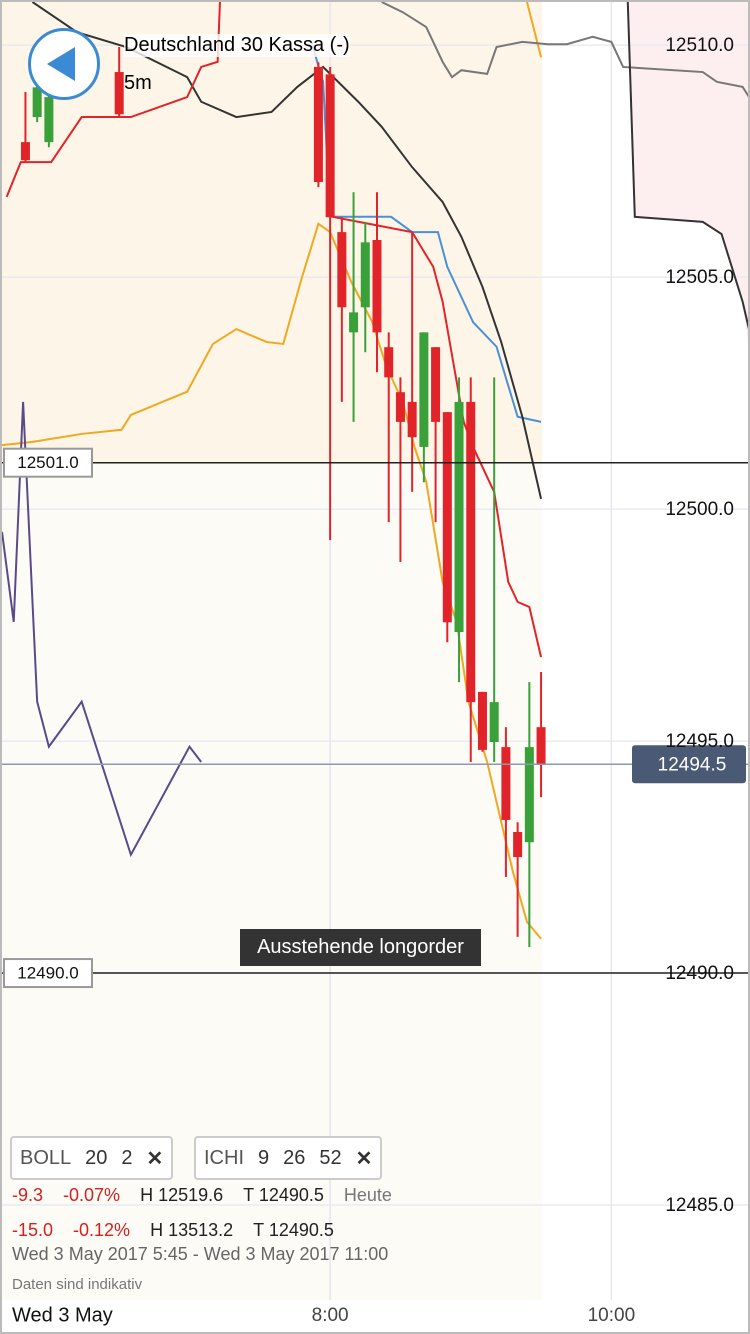  What do you see at coordinates (330, 1157) in the screenshot?
I see `chip-text: 52` at bounding box center [330, 1157].